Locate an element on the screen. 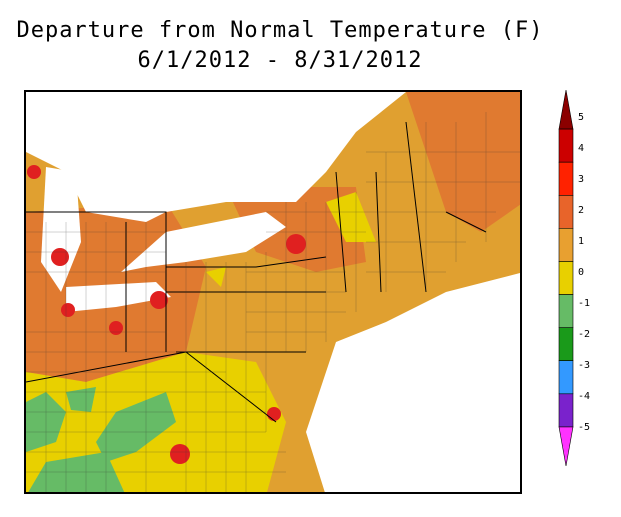  legend-label-4: 4 is located at coordinates (581, 148).